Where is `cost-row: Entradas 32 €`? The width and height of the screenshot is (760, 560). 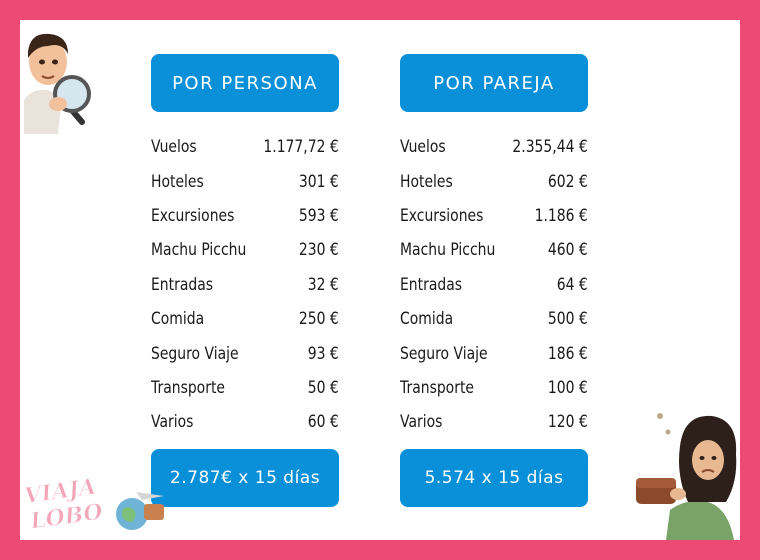
cost-row: Entradas 32 € is located at coordinates (245, 285).